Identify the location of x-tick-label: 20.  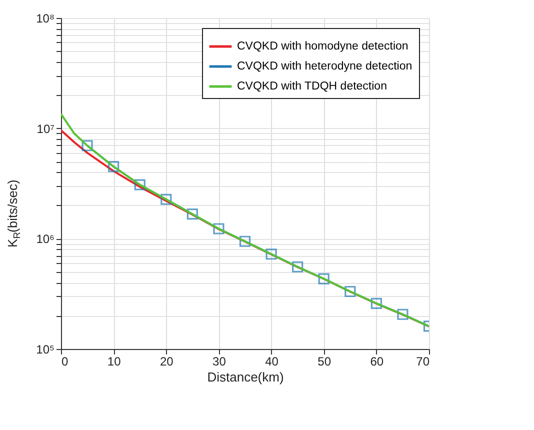
(167, 361).